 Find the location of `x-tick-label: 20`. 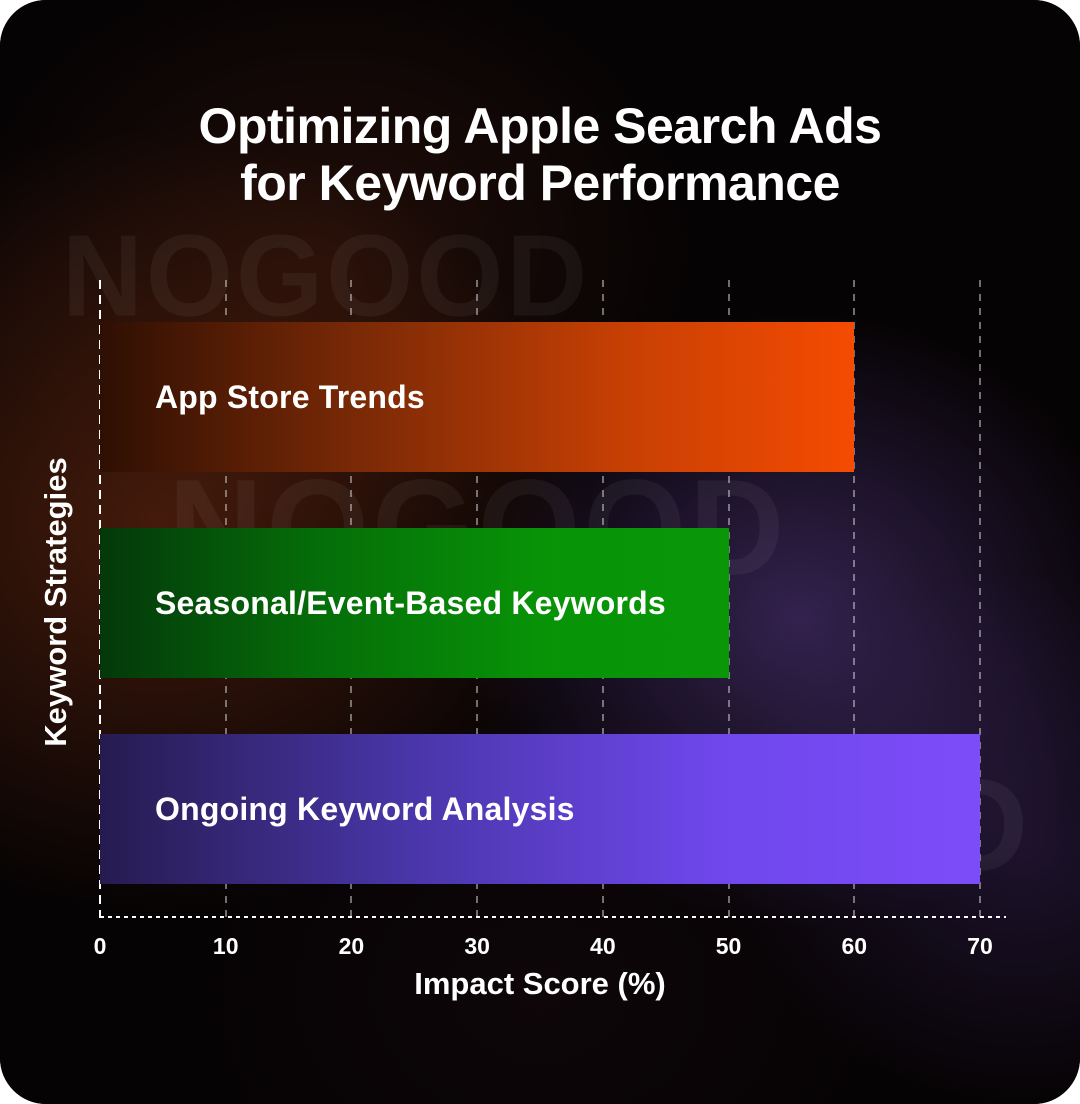

x-tick-label: 20 is located at coordinates (351, 946).